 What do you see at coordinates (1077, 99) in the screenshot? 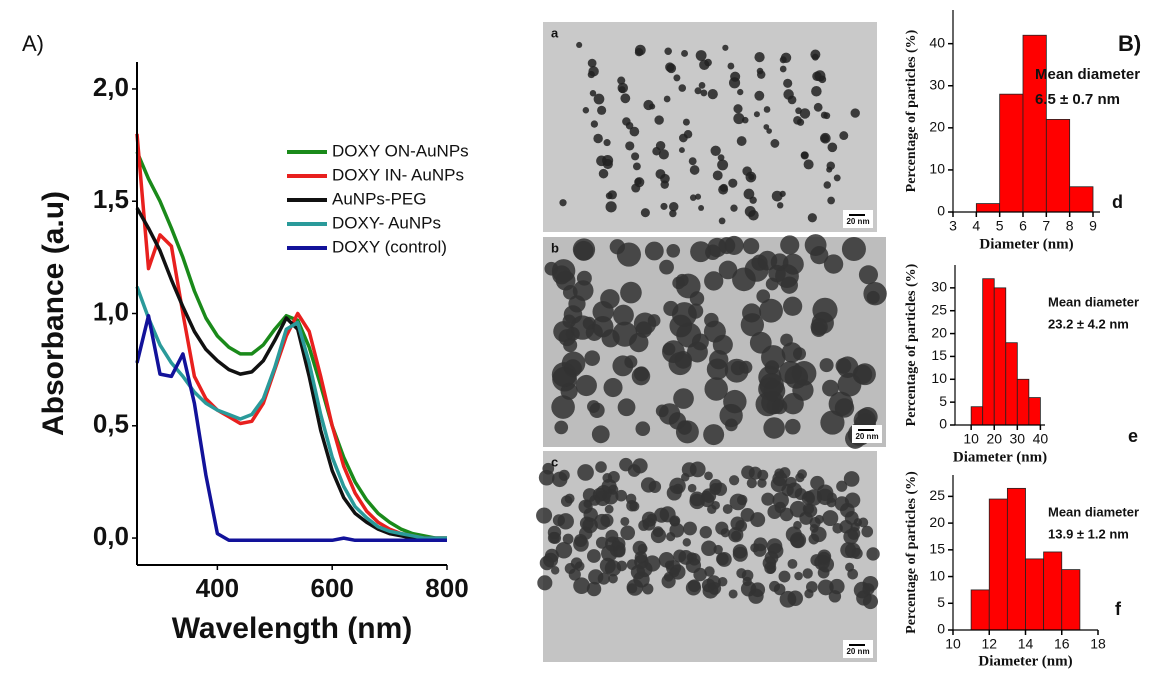
I see `annotation: 6.5 ± 0.7 nm` at bounding box center [1077, 99].